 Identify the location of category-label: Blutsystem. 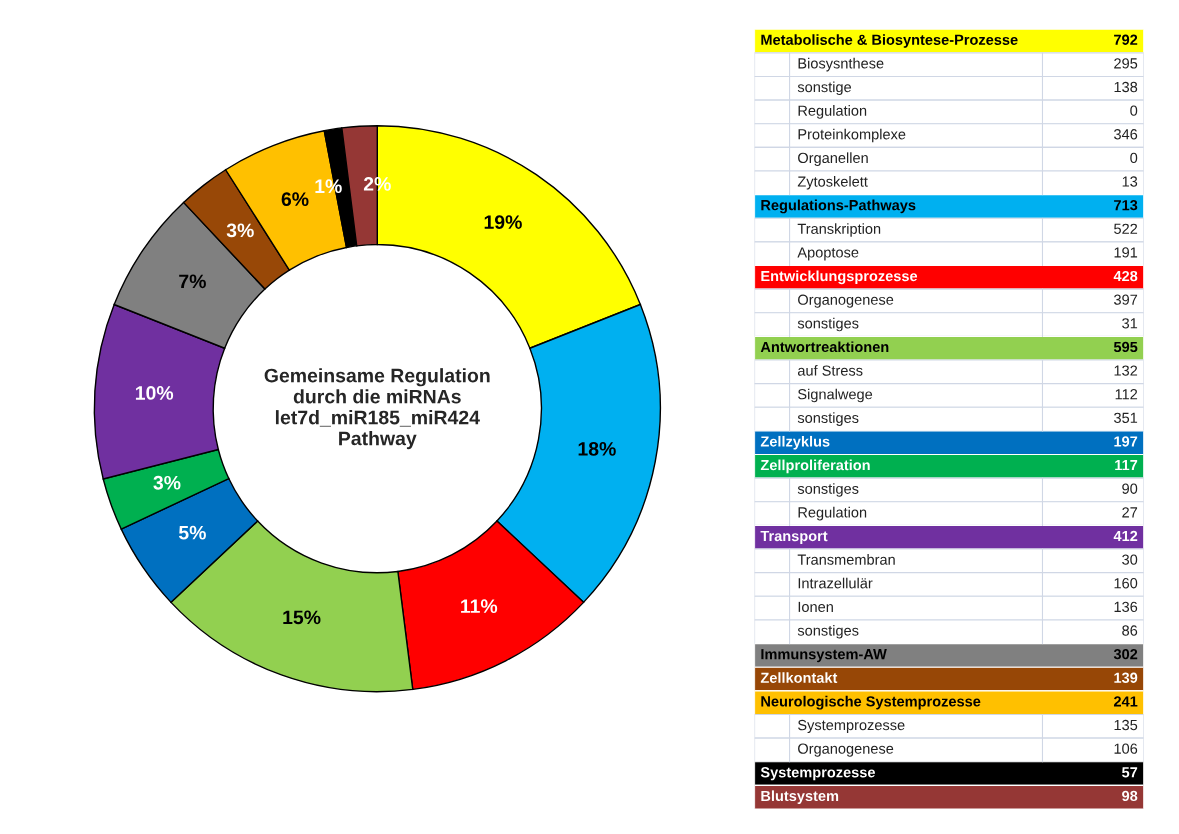
(800, 797).